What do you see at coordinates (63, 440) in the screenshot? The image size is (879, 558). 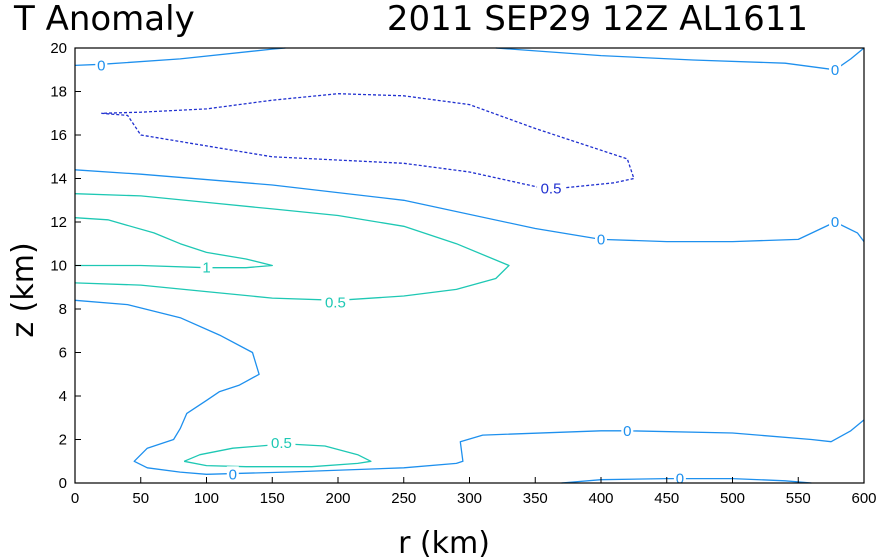 I see `y-tick-label: 2` at bounding box center [63, 440].